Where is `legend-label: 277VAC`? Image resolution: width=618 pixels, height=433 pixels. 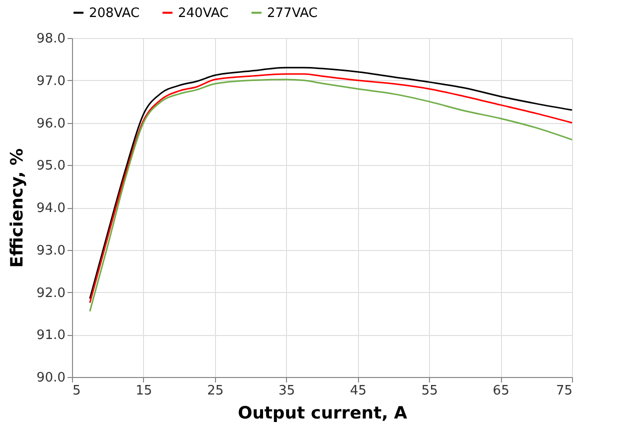 legend-label: 277VAC is located at coordinates (292, 13).